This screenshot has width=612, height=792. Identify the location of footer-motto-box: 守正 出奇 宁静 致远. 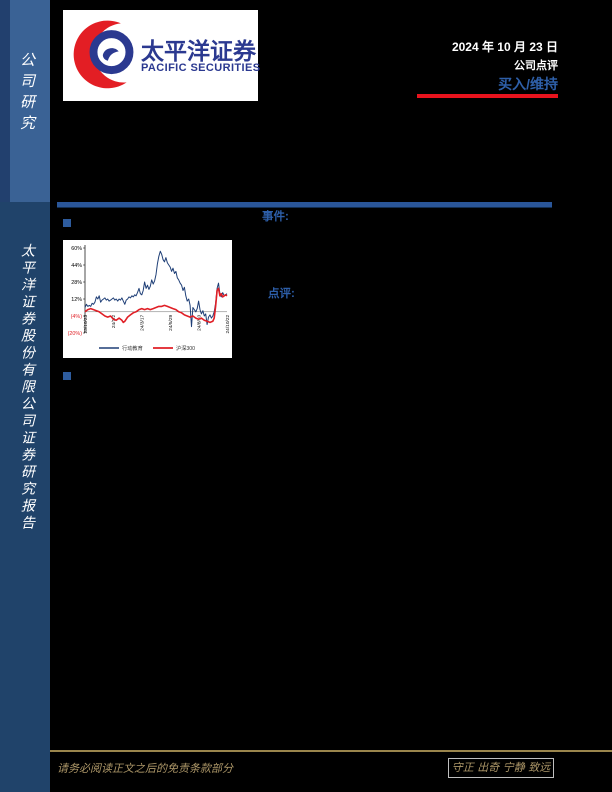
(501, 768).